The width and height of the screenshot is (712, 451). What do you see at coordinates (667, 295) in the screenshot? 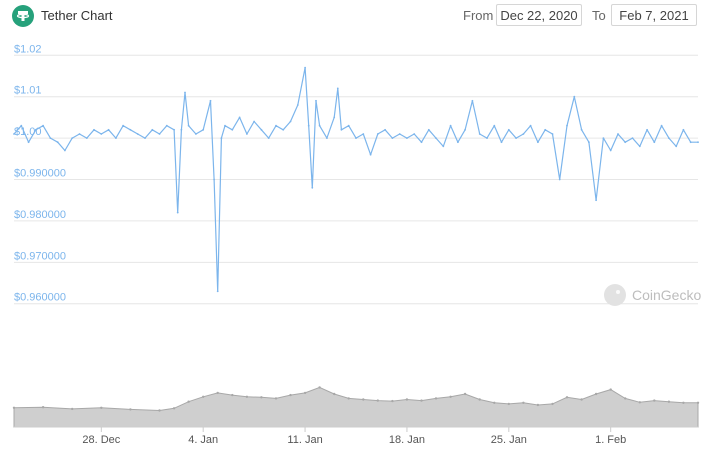
I see `watermark-text: CoinGecko` at bounding box center [667, 295].